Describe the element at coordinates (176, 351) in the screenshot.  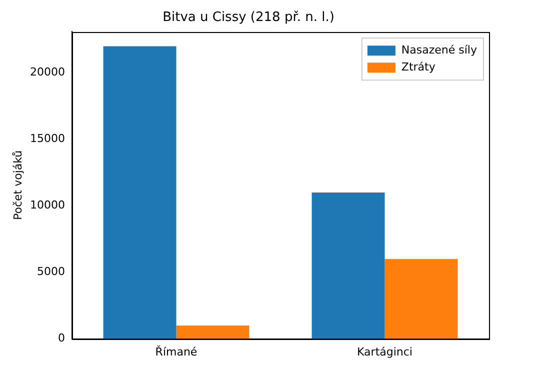
I see `x-tick-label: Římané` at that location.